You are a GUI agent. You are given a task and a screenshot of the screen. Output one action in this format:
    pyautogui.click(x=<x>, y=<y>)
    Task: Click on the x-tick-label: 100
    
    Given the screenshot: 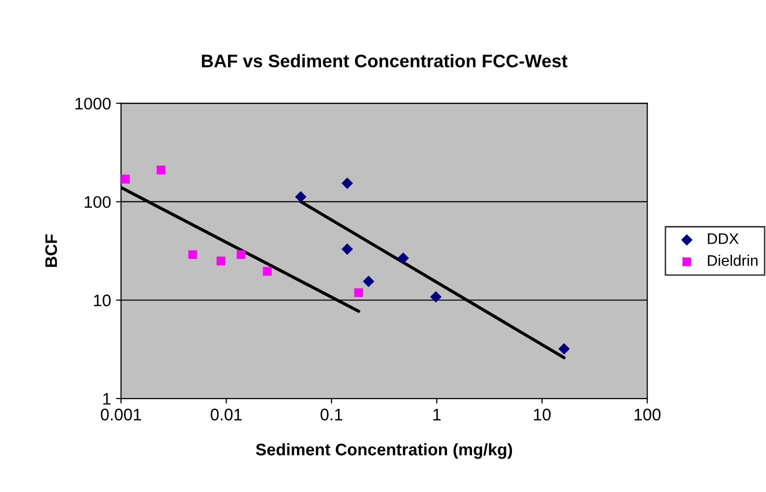 What is the action you would take?
    pyautogui.click(x=647, y=414)
    